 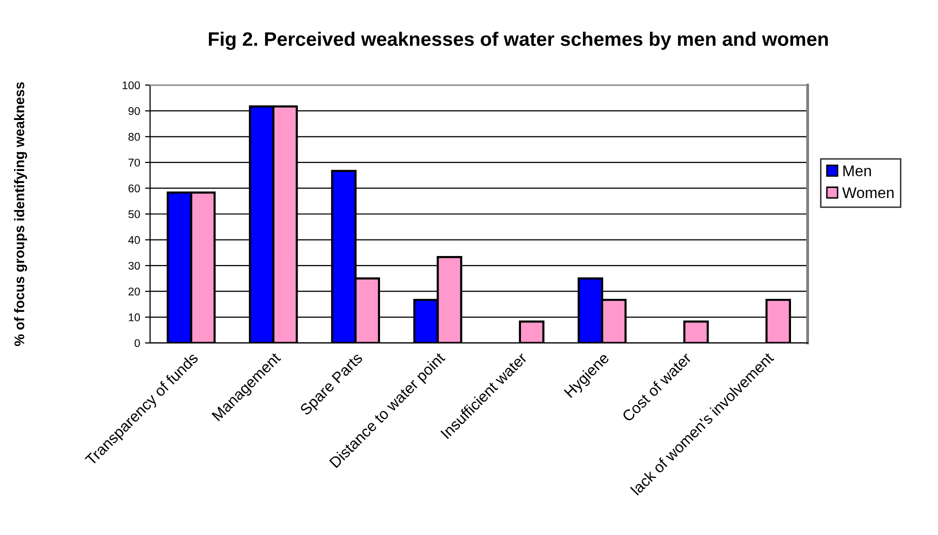 I want to click on y-tick-label: 40, so click(x=134, y=240).